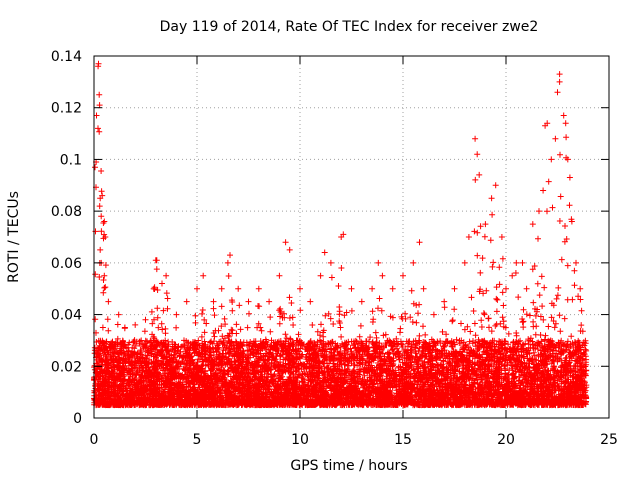 The image size is (640, 480). What do you see at coordinates (506, 440) in the screenshot?
I see `x-tick-label: 20` at bounding box center [506, 440].